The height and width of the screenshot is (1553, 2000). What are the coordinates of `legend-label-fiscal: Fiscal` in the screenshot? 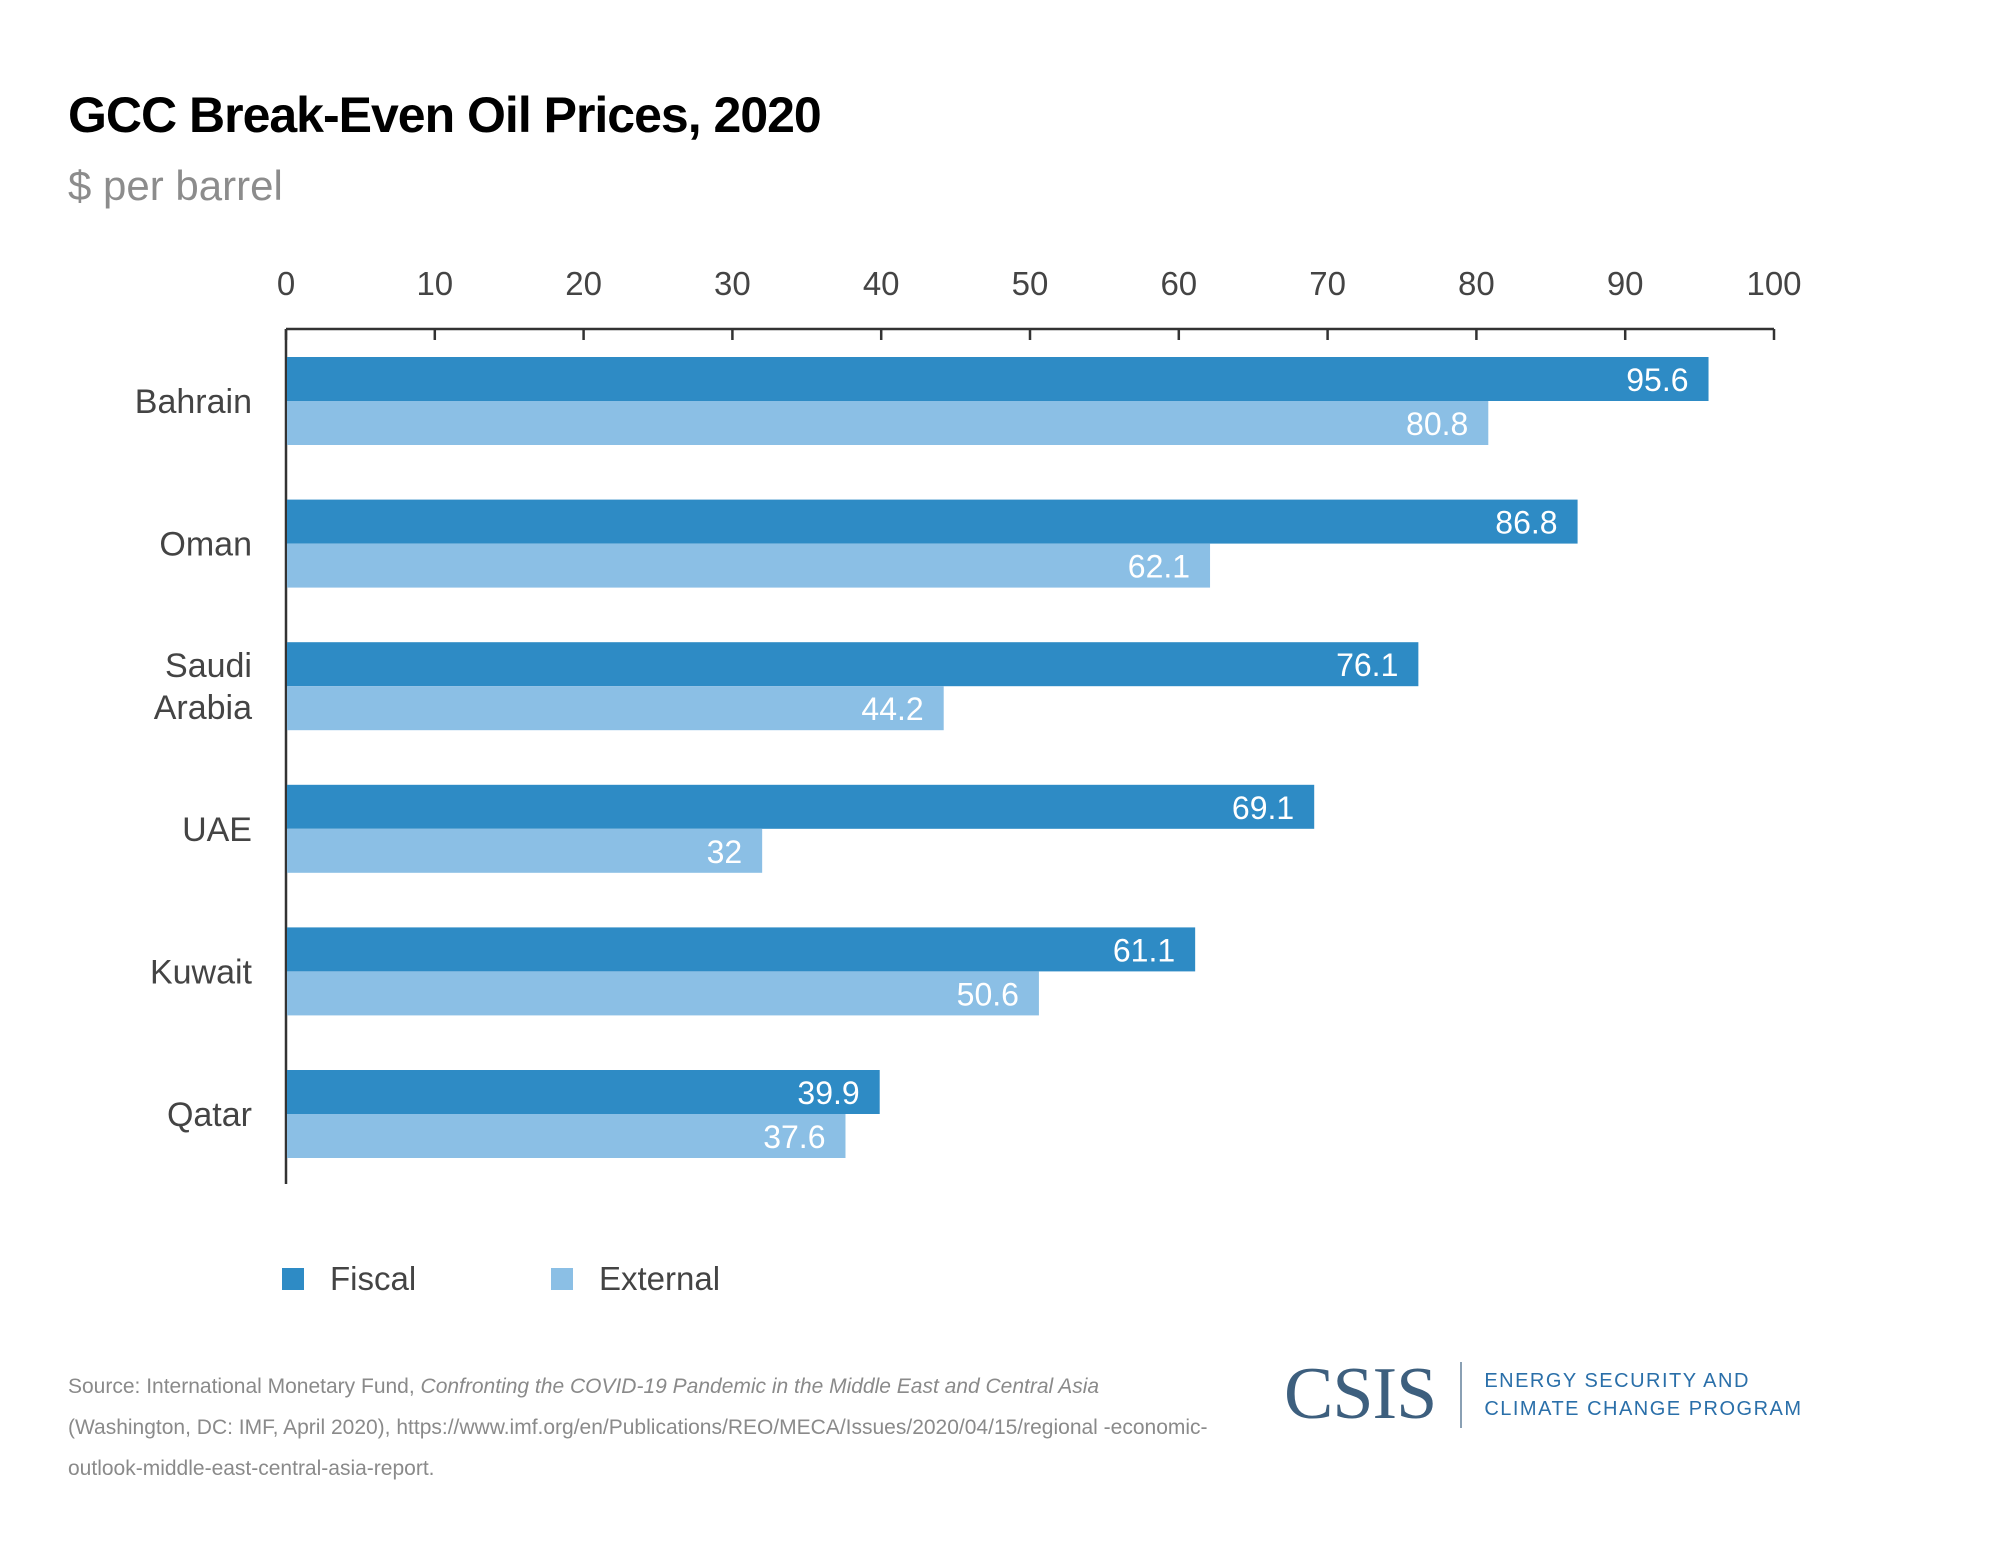 It's located at (373, 1278).